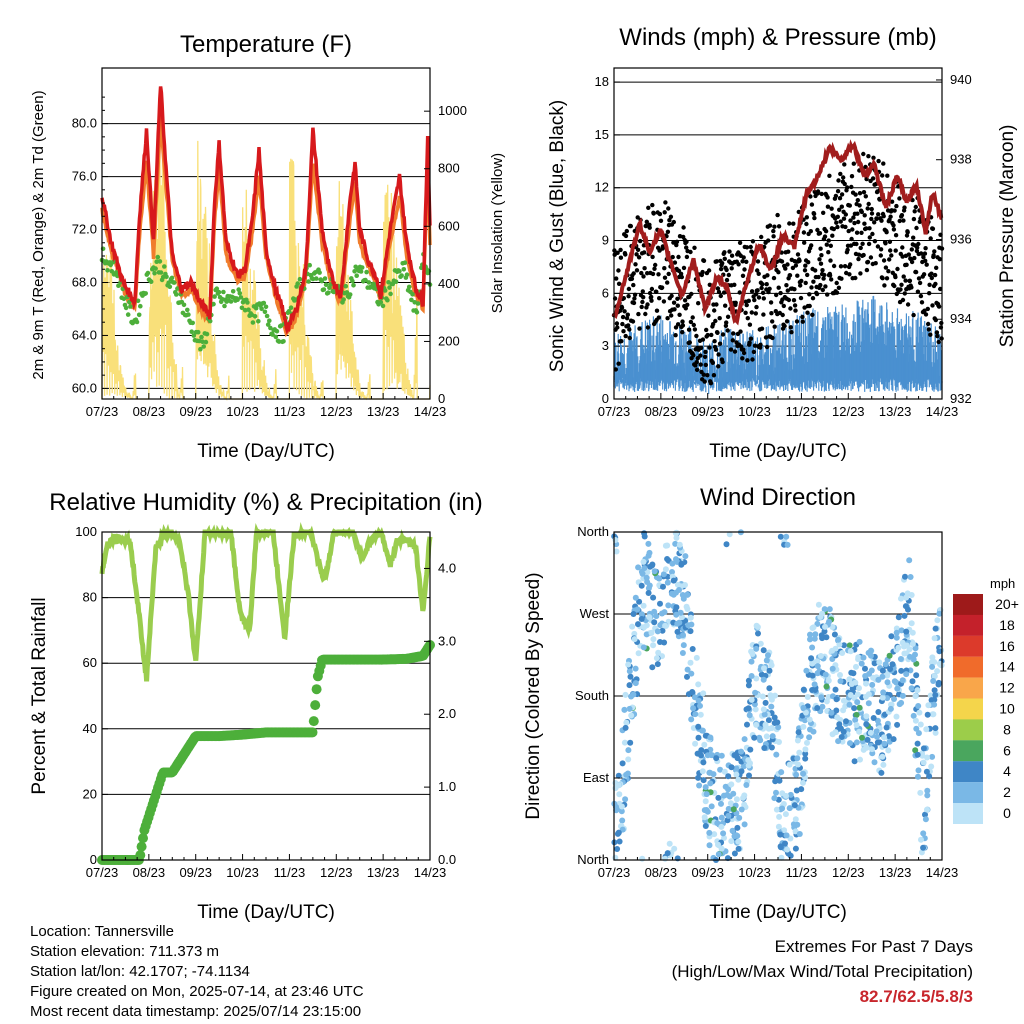 This screenshot has height=1024, width=1024. I want to click on rh-line, so click(266, 602).